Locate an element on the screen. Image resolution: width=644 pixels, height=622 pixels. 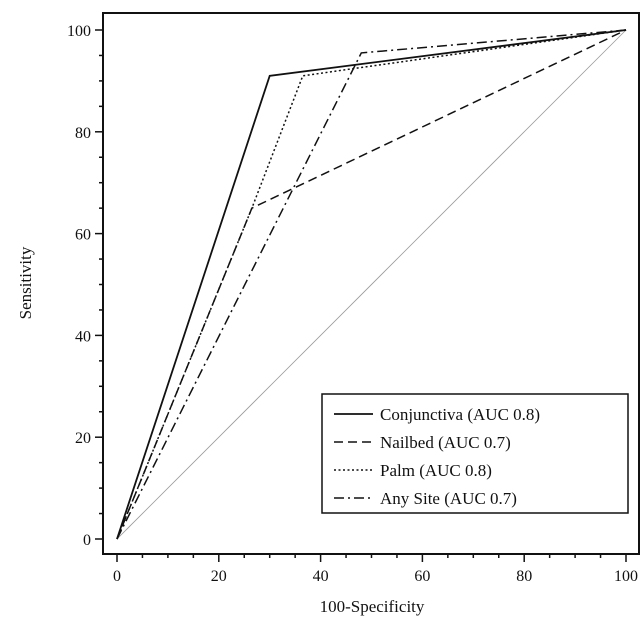
legend-label-3: Palm (AUC 0.8) is located at coordinates (436, 470).